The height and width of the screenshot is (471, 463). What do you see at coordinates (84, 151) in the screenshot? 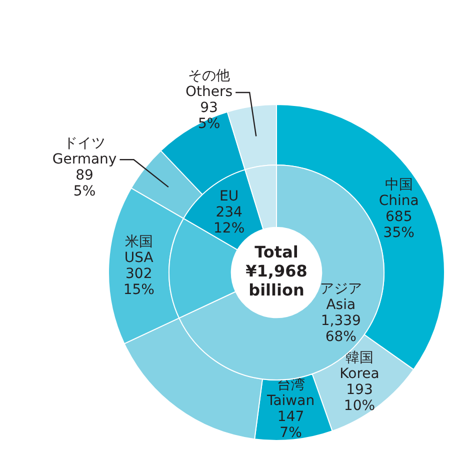
I see `slice-label: ドイツ Germany` at bounding box center [84, 151].